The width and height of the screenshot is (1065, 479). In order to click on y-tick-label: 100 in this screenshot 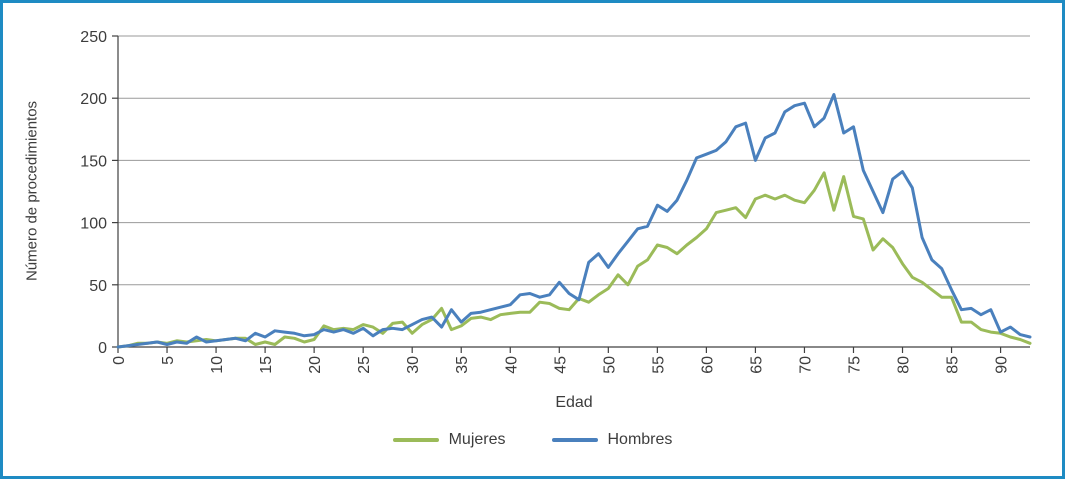, I will do `click(93, 224)`.